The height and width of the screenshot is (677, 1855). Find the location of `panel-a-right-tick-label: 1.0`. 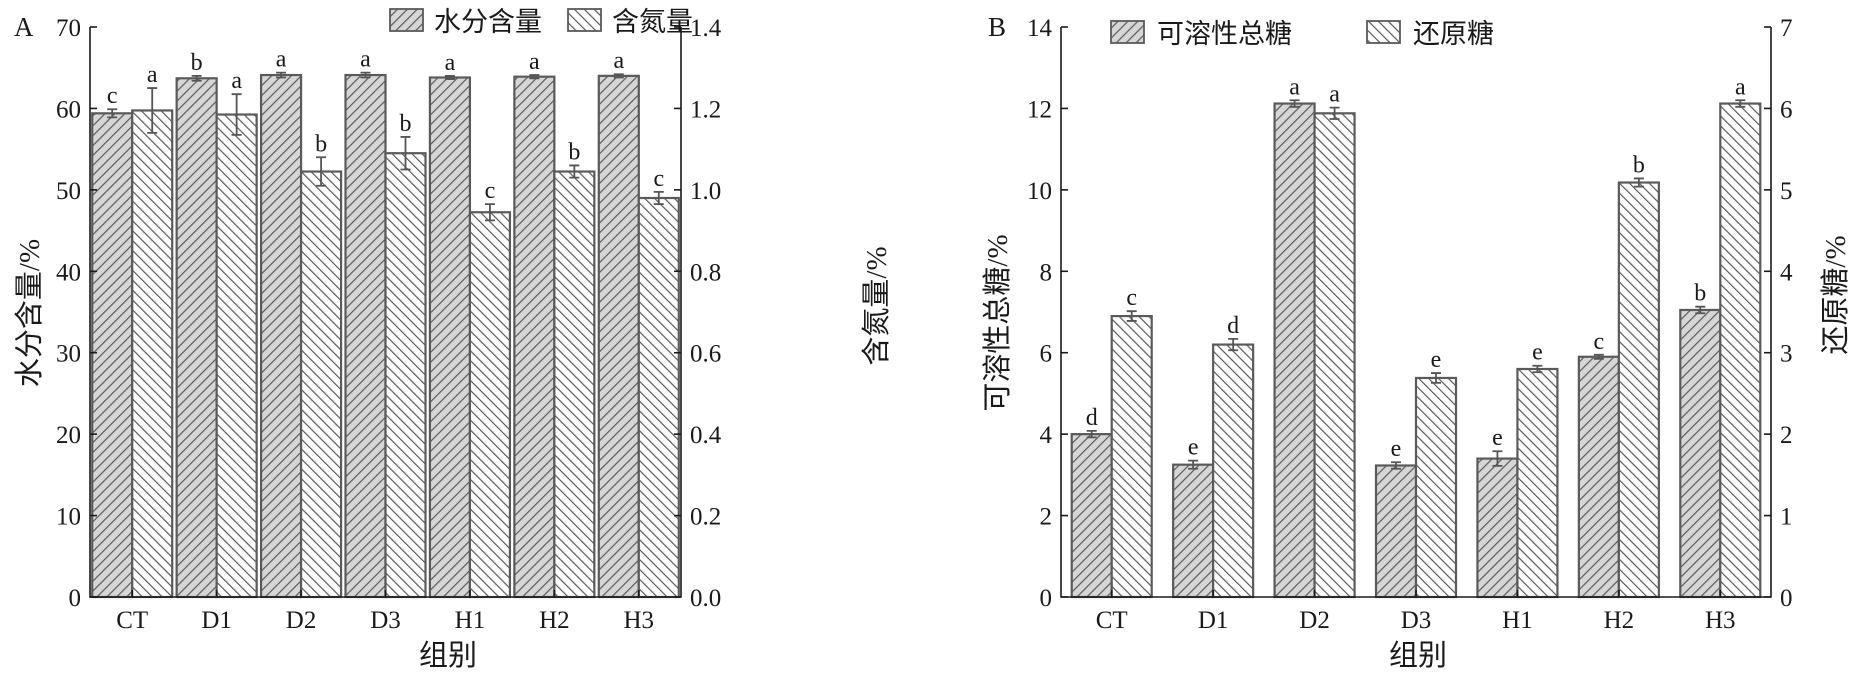

panel-a-right-tick-label: 1.0 is located at coordinates (705, 191).